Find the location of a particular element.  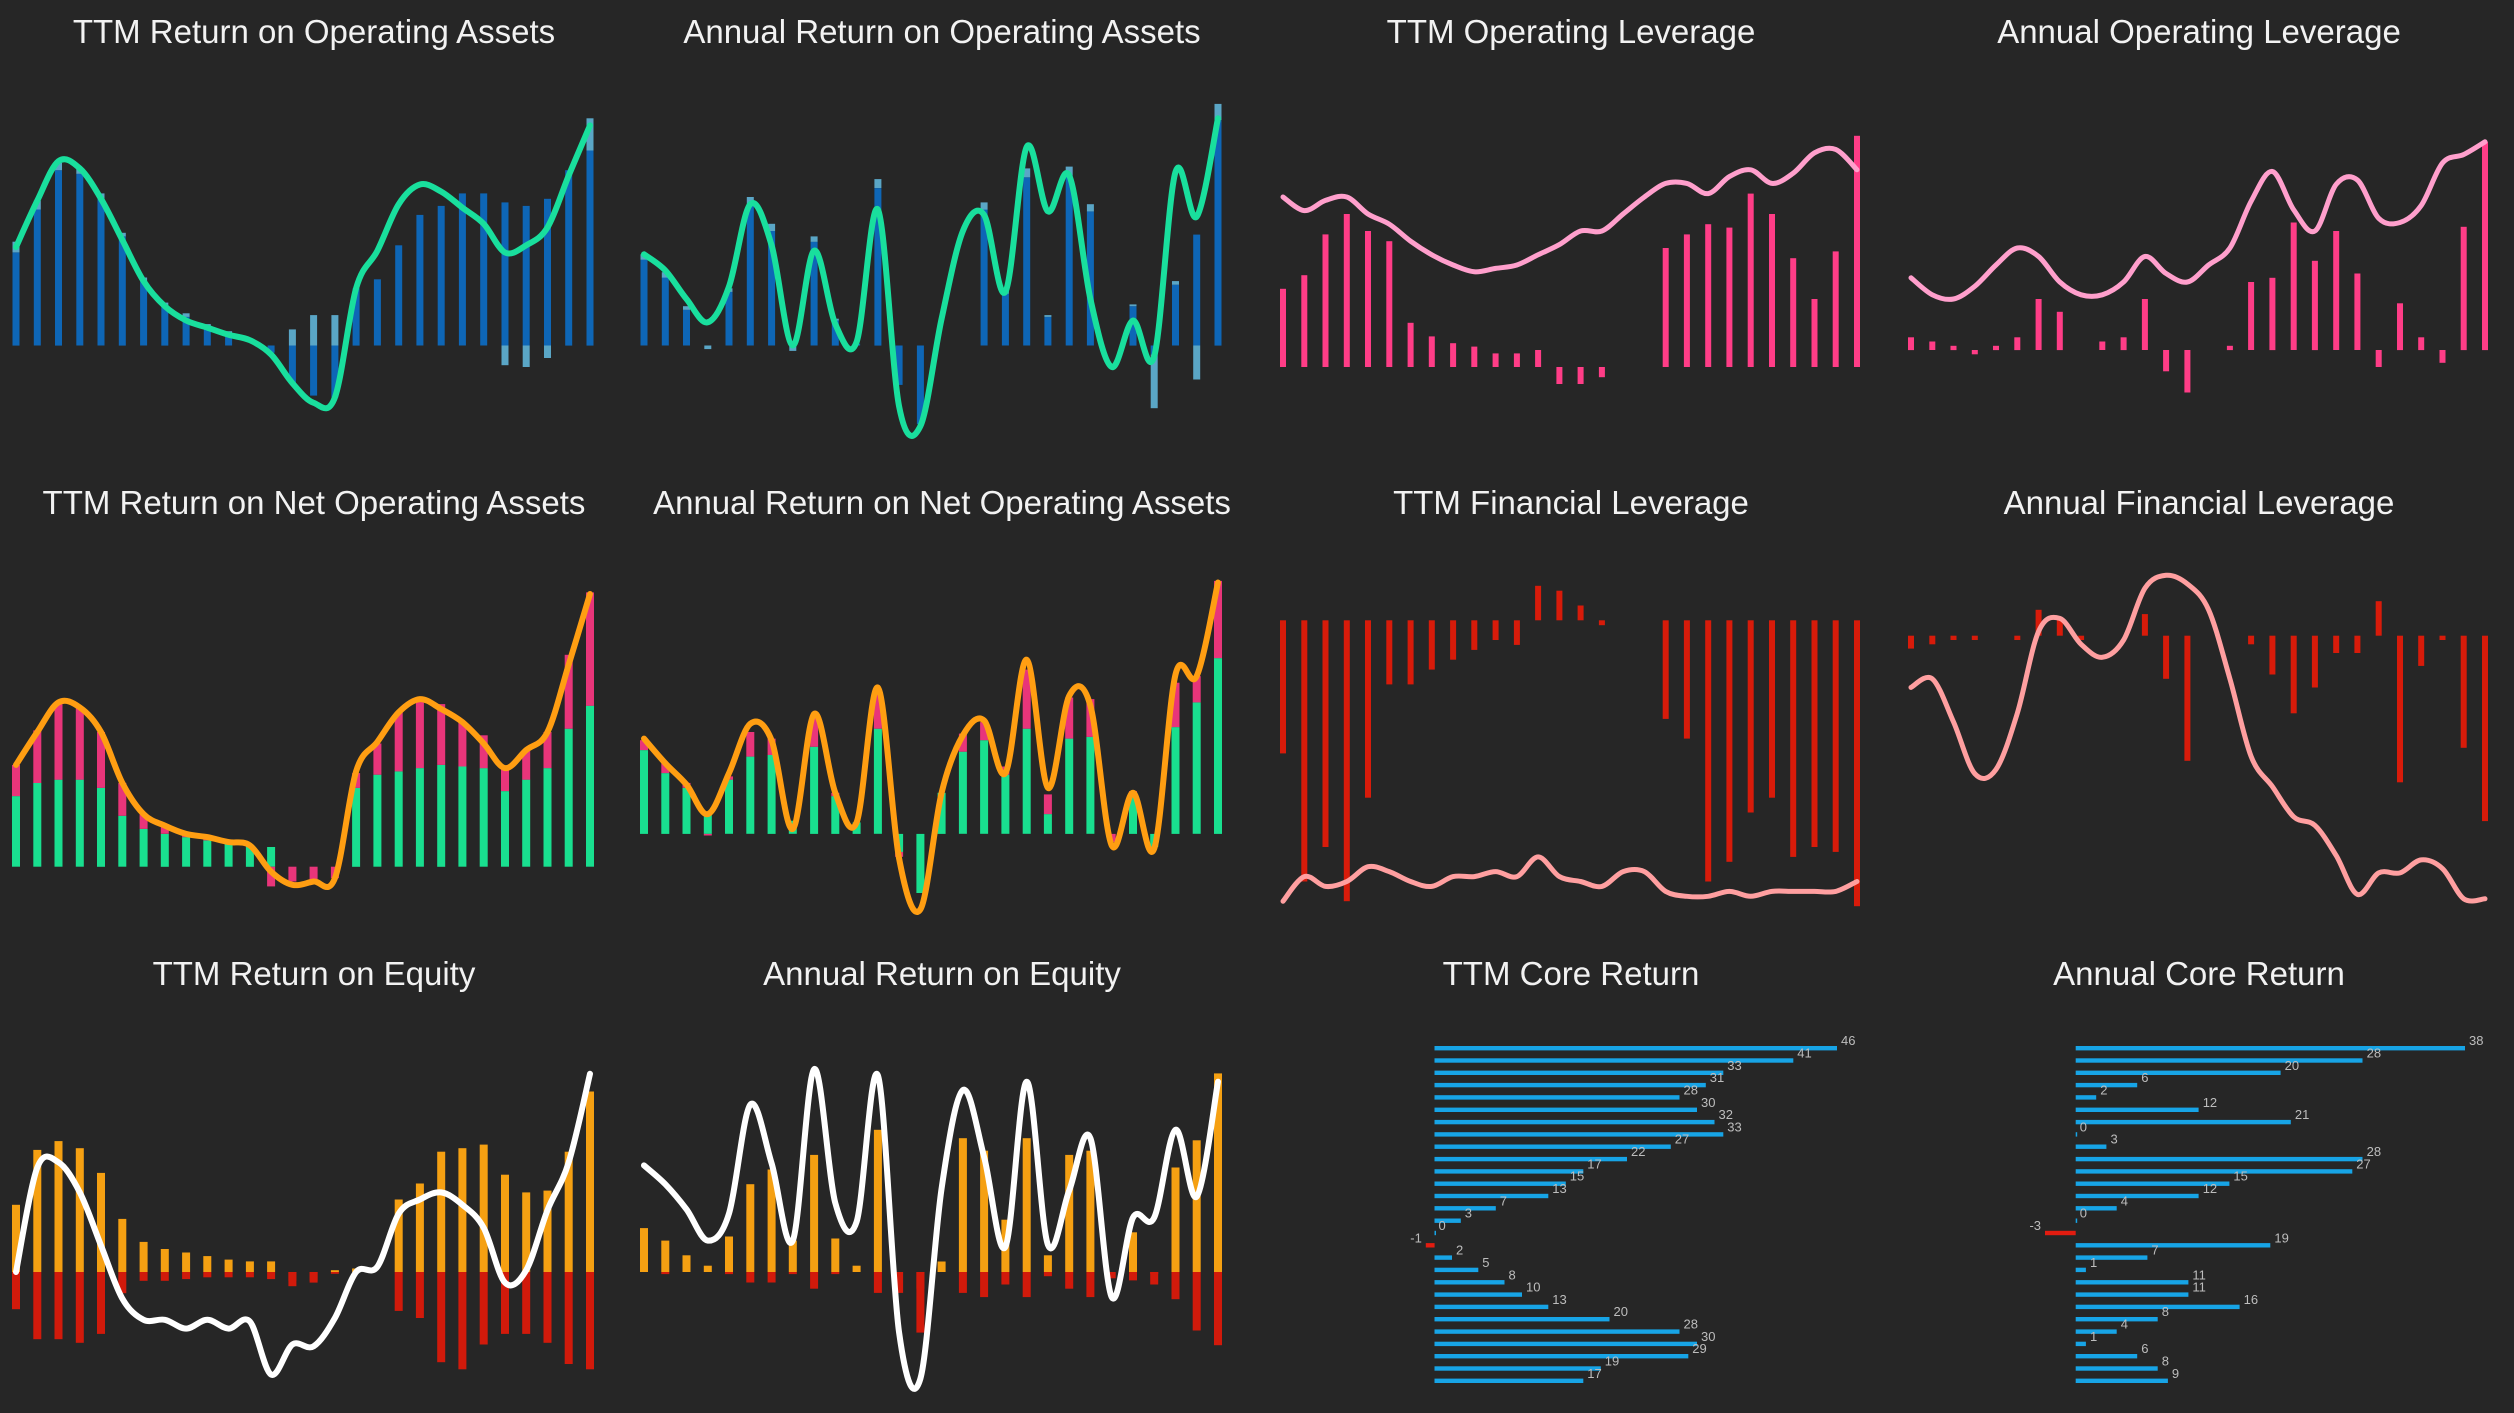

core-value-label: 46 is located at coordinates (1848, 1040).